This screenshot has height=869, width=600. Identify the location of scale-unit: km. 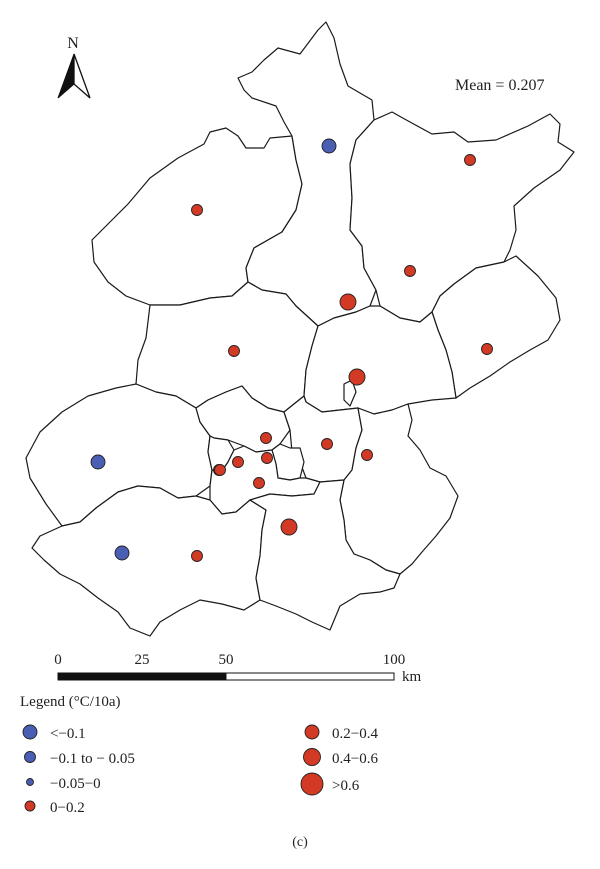
(412, 677).